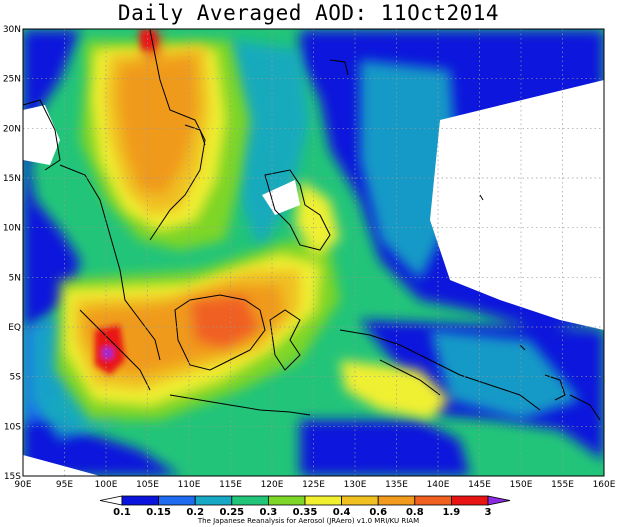 This screenshot has height=527, width=617. I want to click on lon-tick-label: 155E, so click(562, 485).